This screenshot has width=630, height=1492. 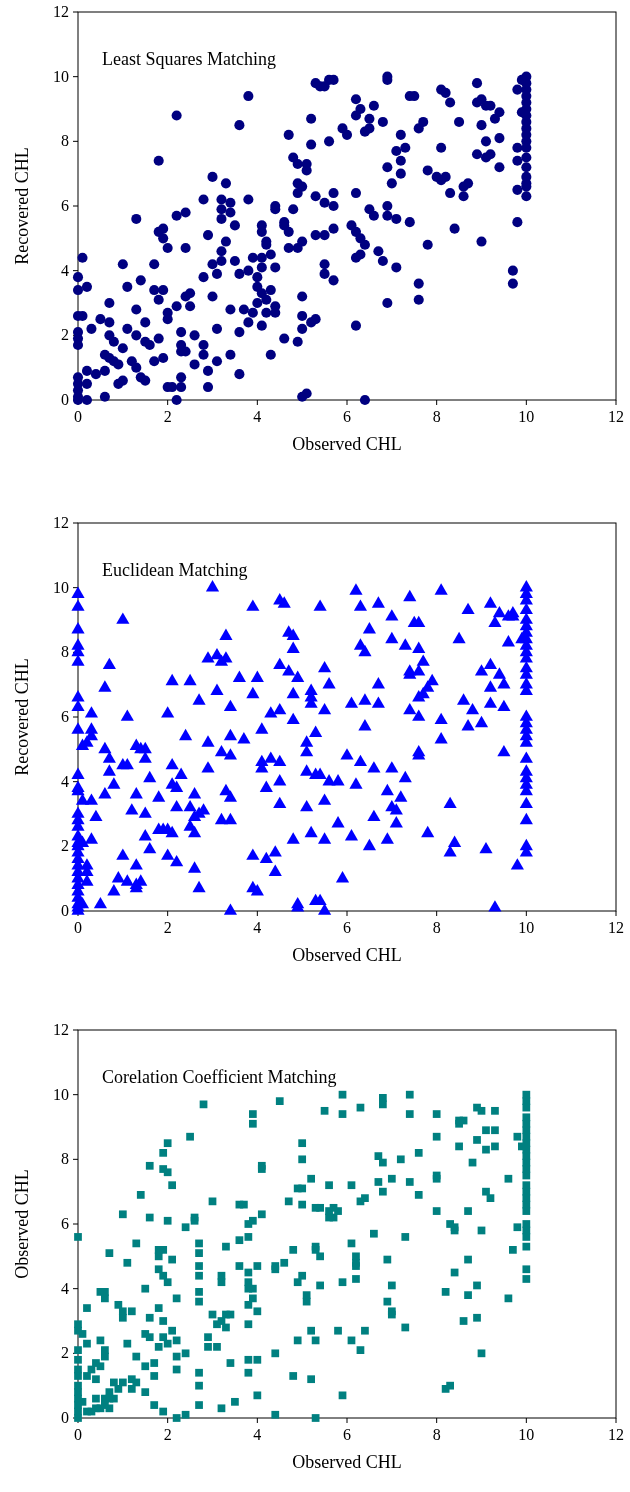 What do you see at coordinates (175, 570) in the screenshot?
I see `text: Euclidean Matching` at bounding box center [175, 570].